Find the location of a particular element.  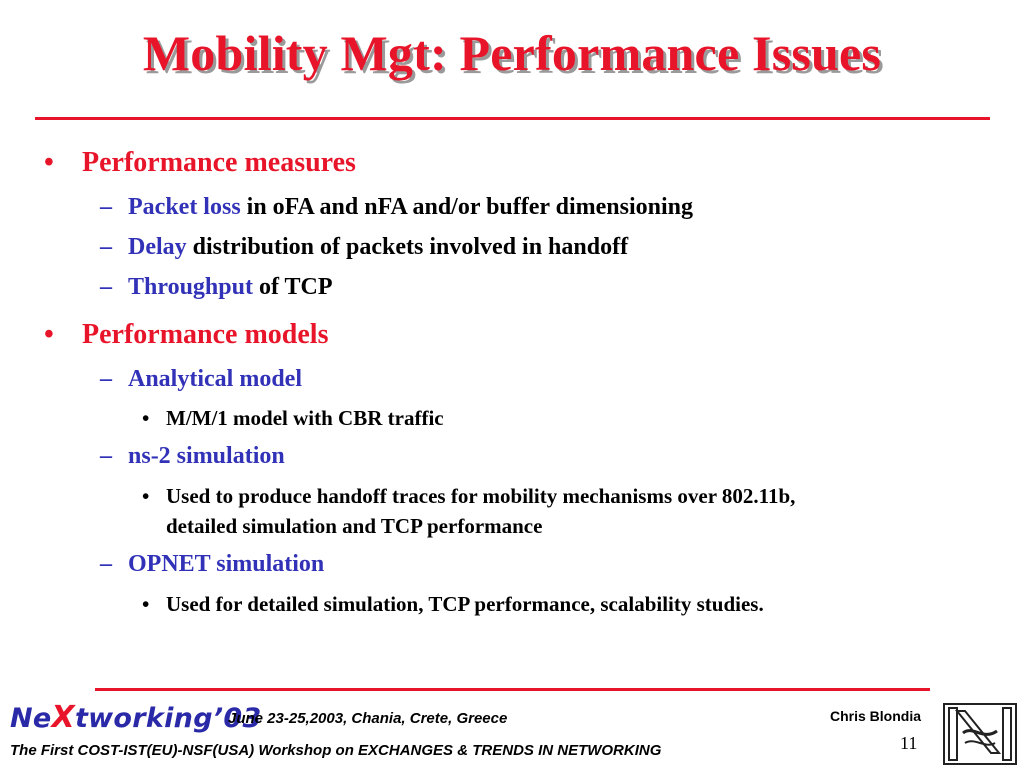

footer-brand-logo: NeXtworking’03 is located at coordinates (136, 717).